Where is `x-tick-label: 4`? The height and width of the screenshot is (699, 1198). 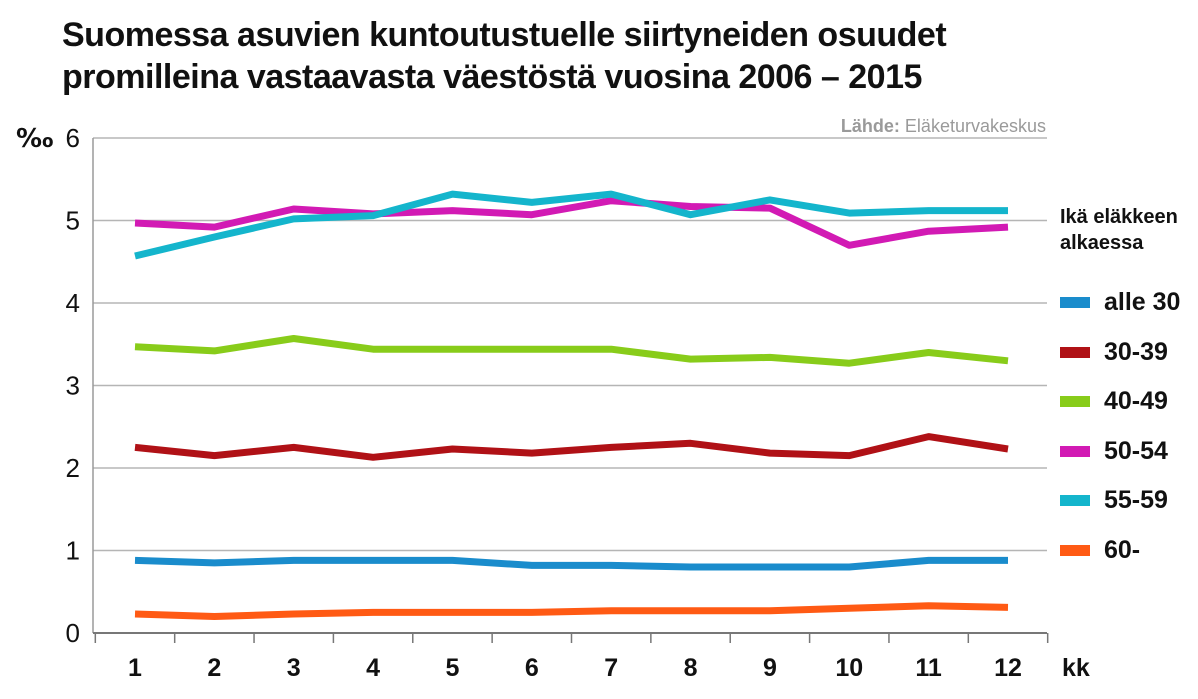 x-tick-label: 4 is located at coordinates (373, 668).